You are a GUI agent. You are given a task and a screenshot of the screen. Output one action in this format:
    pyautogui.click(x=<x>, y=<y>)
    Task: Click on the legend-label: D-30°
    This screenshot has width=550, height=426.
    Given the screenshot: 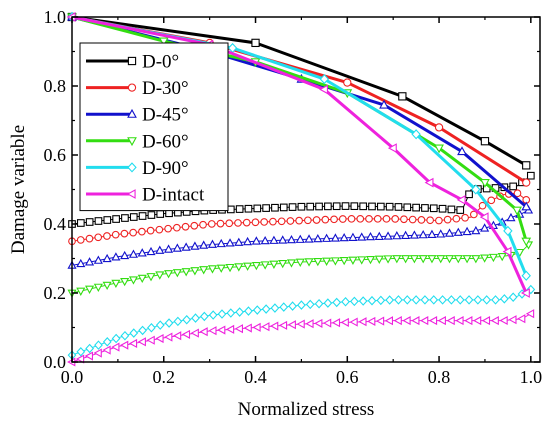 What is the action you would take?
    pyautogui.click(x=165, y=88)
    